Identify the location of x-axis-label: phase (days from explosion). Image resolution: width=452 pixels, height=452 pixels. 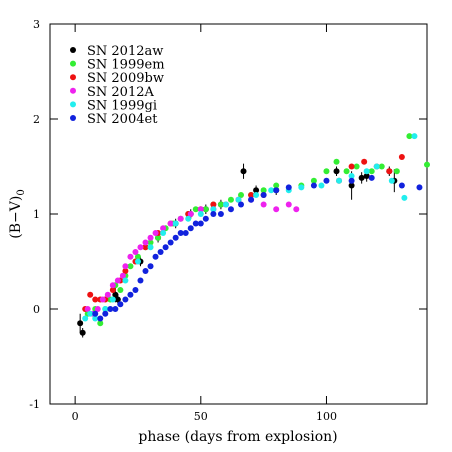
(237, 437).